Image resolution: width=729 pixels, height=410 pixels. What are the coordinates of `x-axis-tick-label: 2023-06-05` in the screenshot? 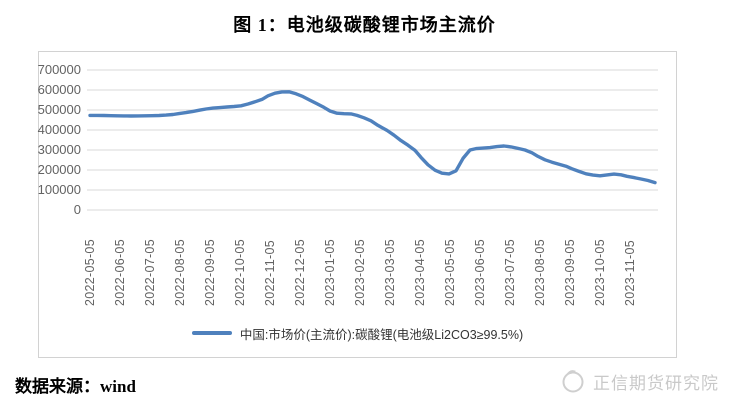 It's located at (480, 272).